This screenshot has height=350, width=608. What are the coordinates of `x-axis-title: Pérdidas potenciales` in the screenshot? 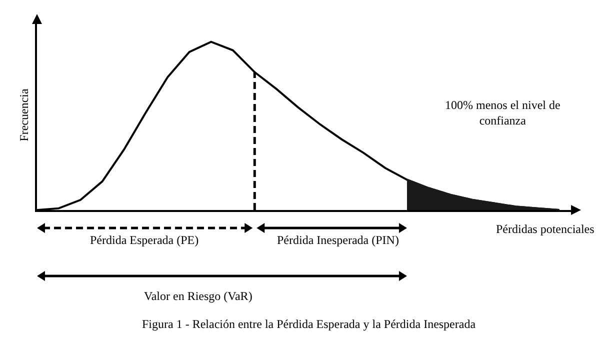 It's located at (545, 229).